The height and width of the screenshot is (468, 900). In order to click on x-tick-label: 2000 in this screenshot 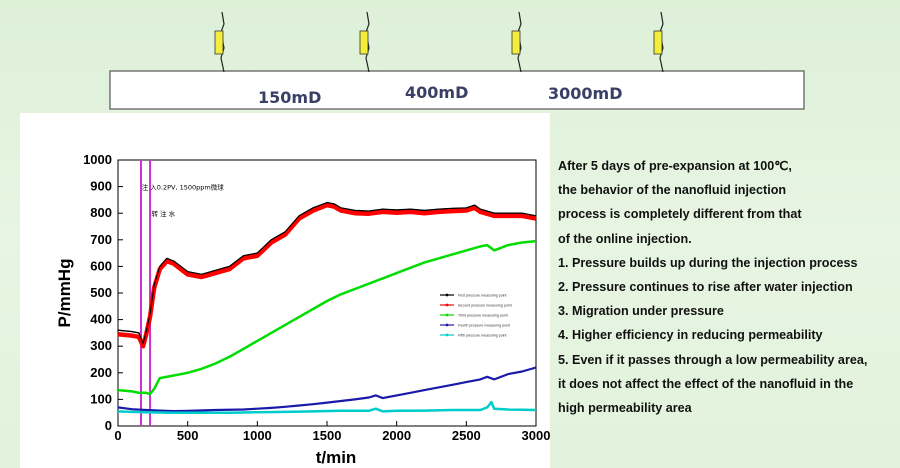, I will do `click(396, 435)`.